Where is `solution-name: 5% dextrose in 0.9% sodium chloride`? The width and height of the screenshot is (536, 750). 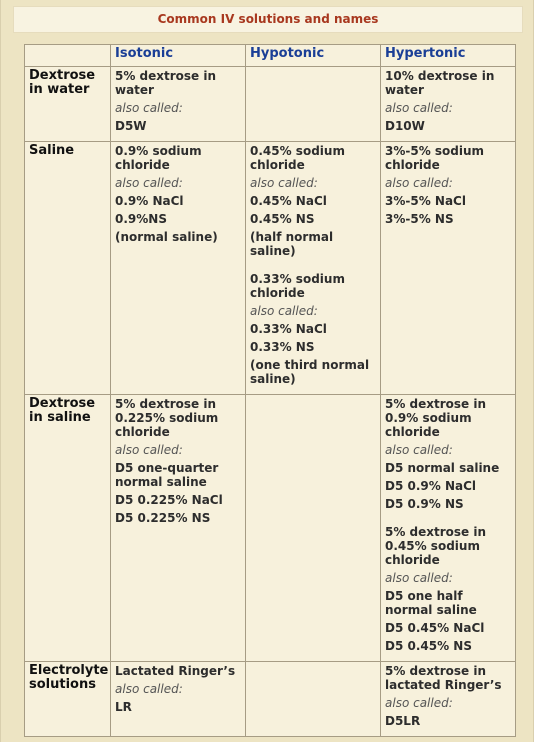 solution-name: 5% dextrose in 0.9% sodium chloride is located at coordinates (436, 418).